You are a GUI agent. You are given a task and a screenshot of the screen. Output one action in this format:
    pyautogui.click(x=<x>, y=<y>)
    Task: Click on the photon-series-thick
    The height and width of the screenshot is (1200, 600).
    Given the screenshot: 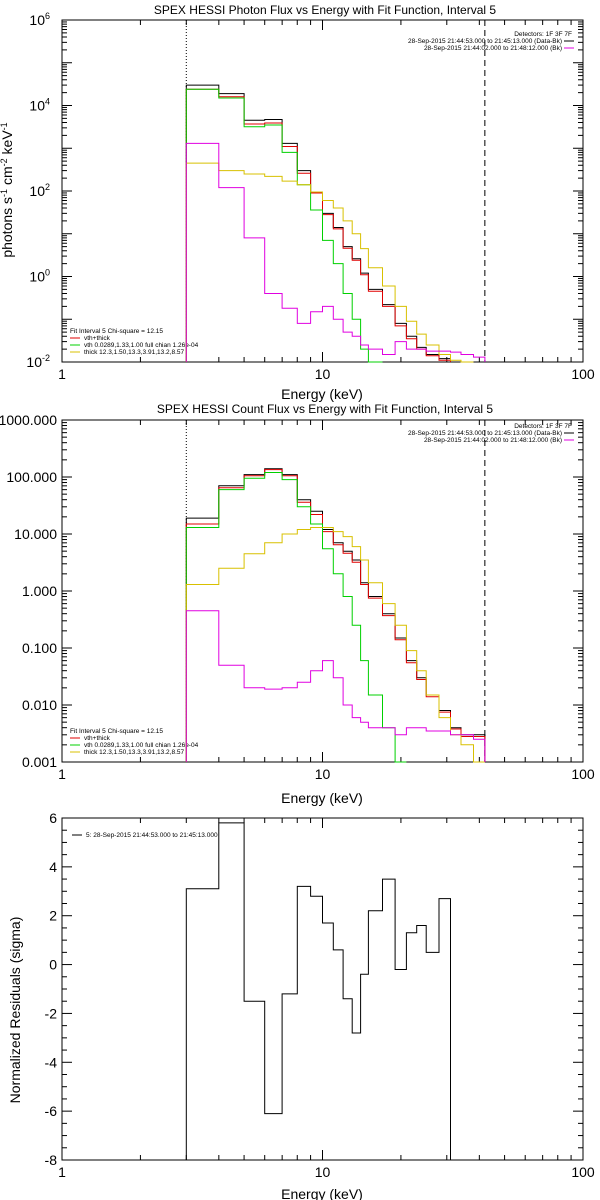 What is the action you would take?
    pyautogui.click(x=329, y=262)
    